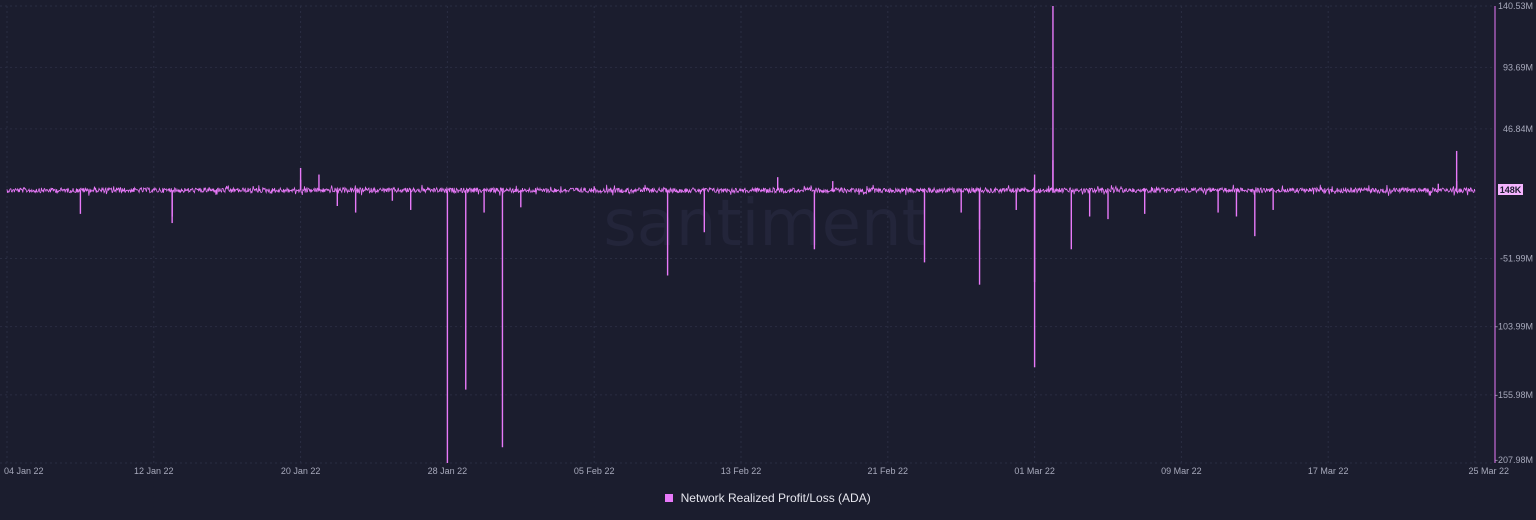 Image resolution: width=1536 pixels, height=520 pixels. Describe the element at coordinates (1514, 460) in the screenshot. I see `y-tick-label: -207.98M` at that location.